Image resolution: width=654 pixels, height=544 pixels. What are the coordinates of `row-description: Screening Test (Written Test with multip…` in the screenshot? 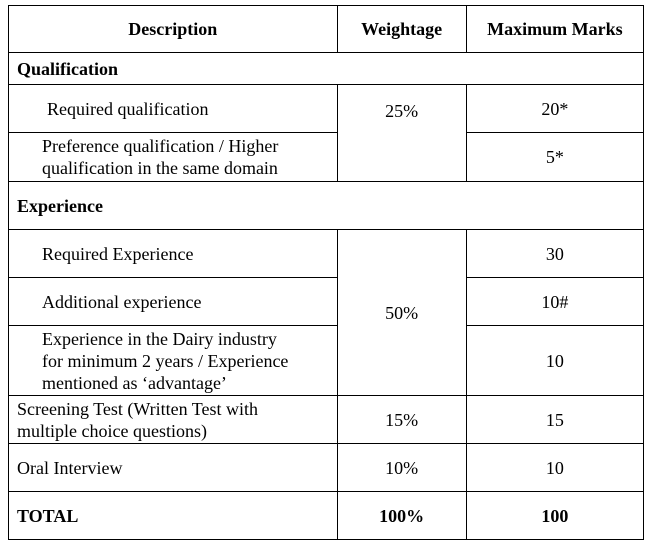 It's located at (173, 419).